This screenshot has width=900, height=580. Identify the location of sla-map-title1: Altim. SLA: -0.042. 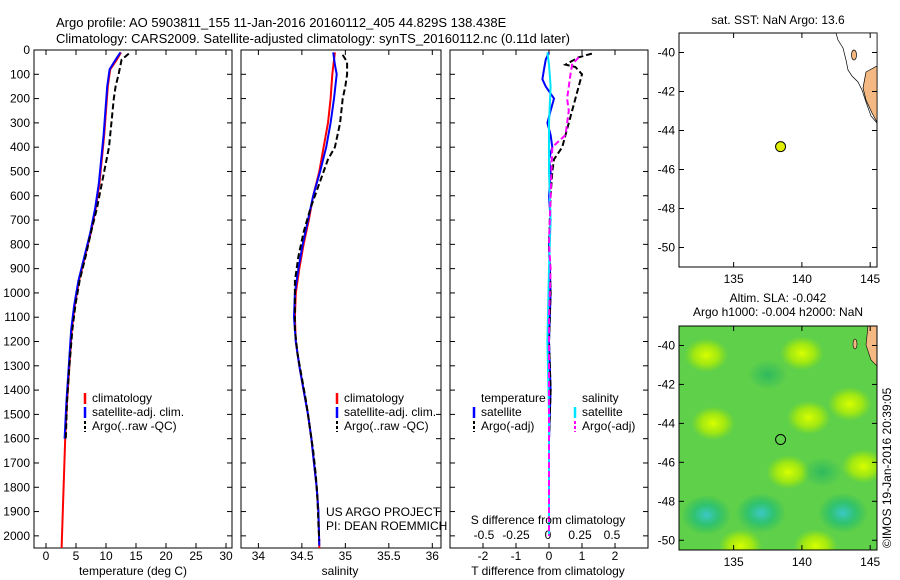
(778, 298).